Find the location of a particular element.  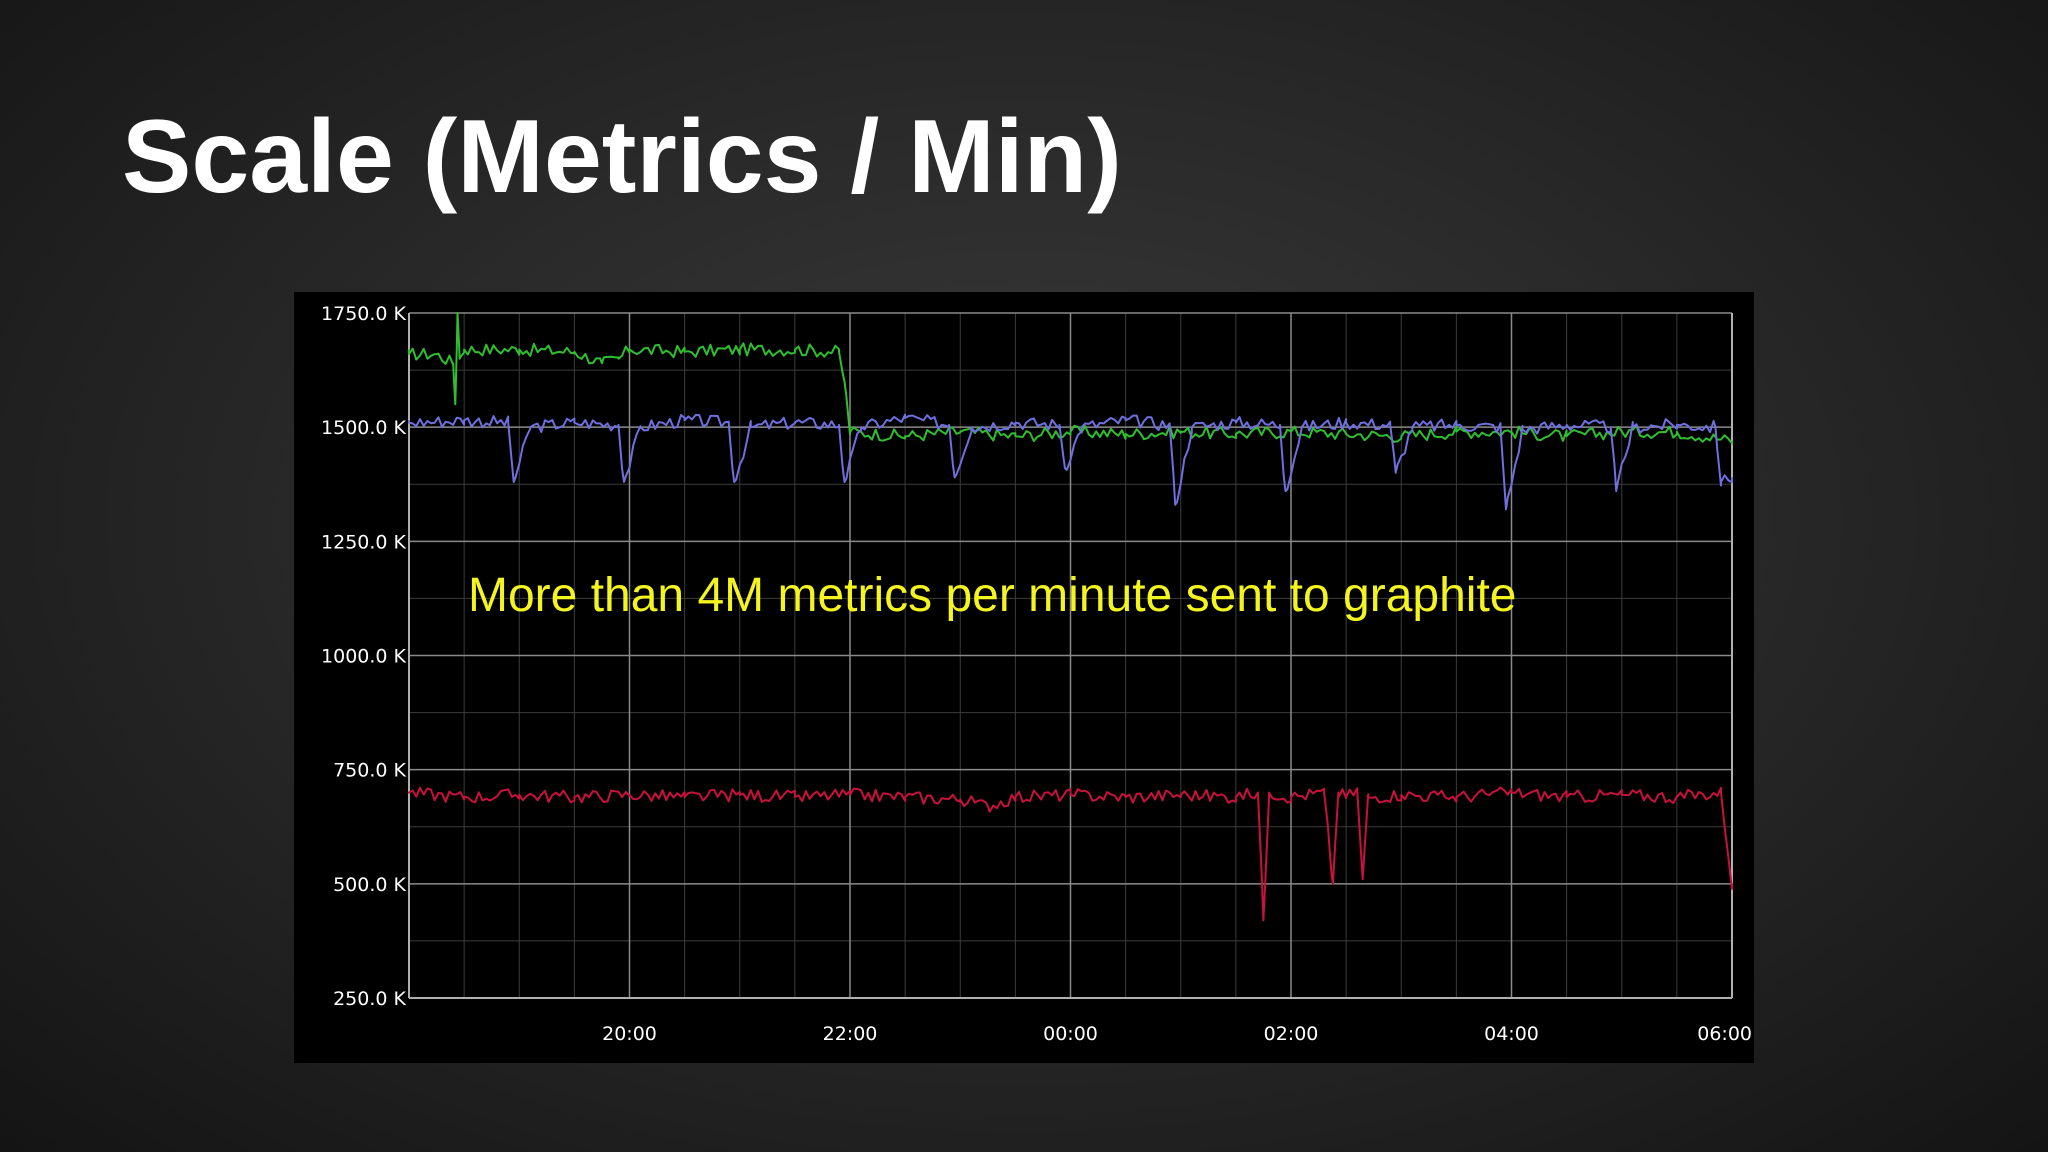

x-tick-label: 06:00 is located at coordinates (1724, 1034).